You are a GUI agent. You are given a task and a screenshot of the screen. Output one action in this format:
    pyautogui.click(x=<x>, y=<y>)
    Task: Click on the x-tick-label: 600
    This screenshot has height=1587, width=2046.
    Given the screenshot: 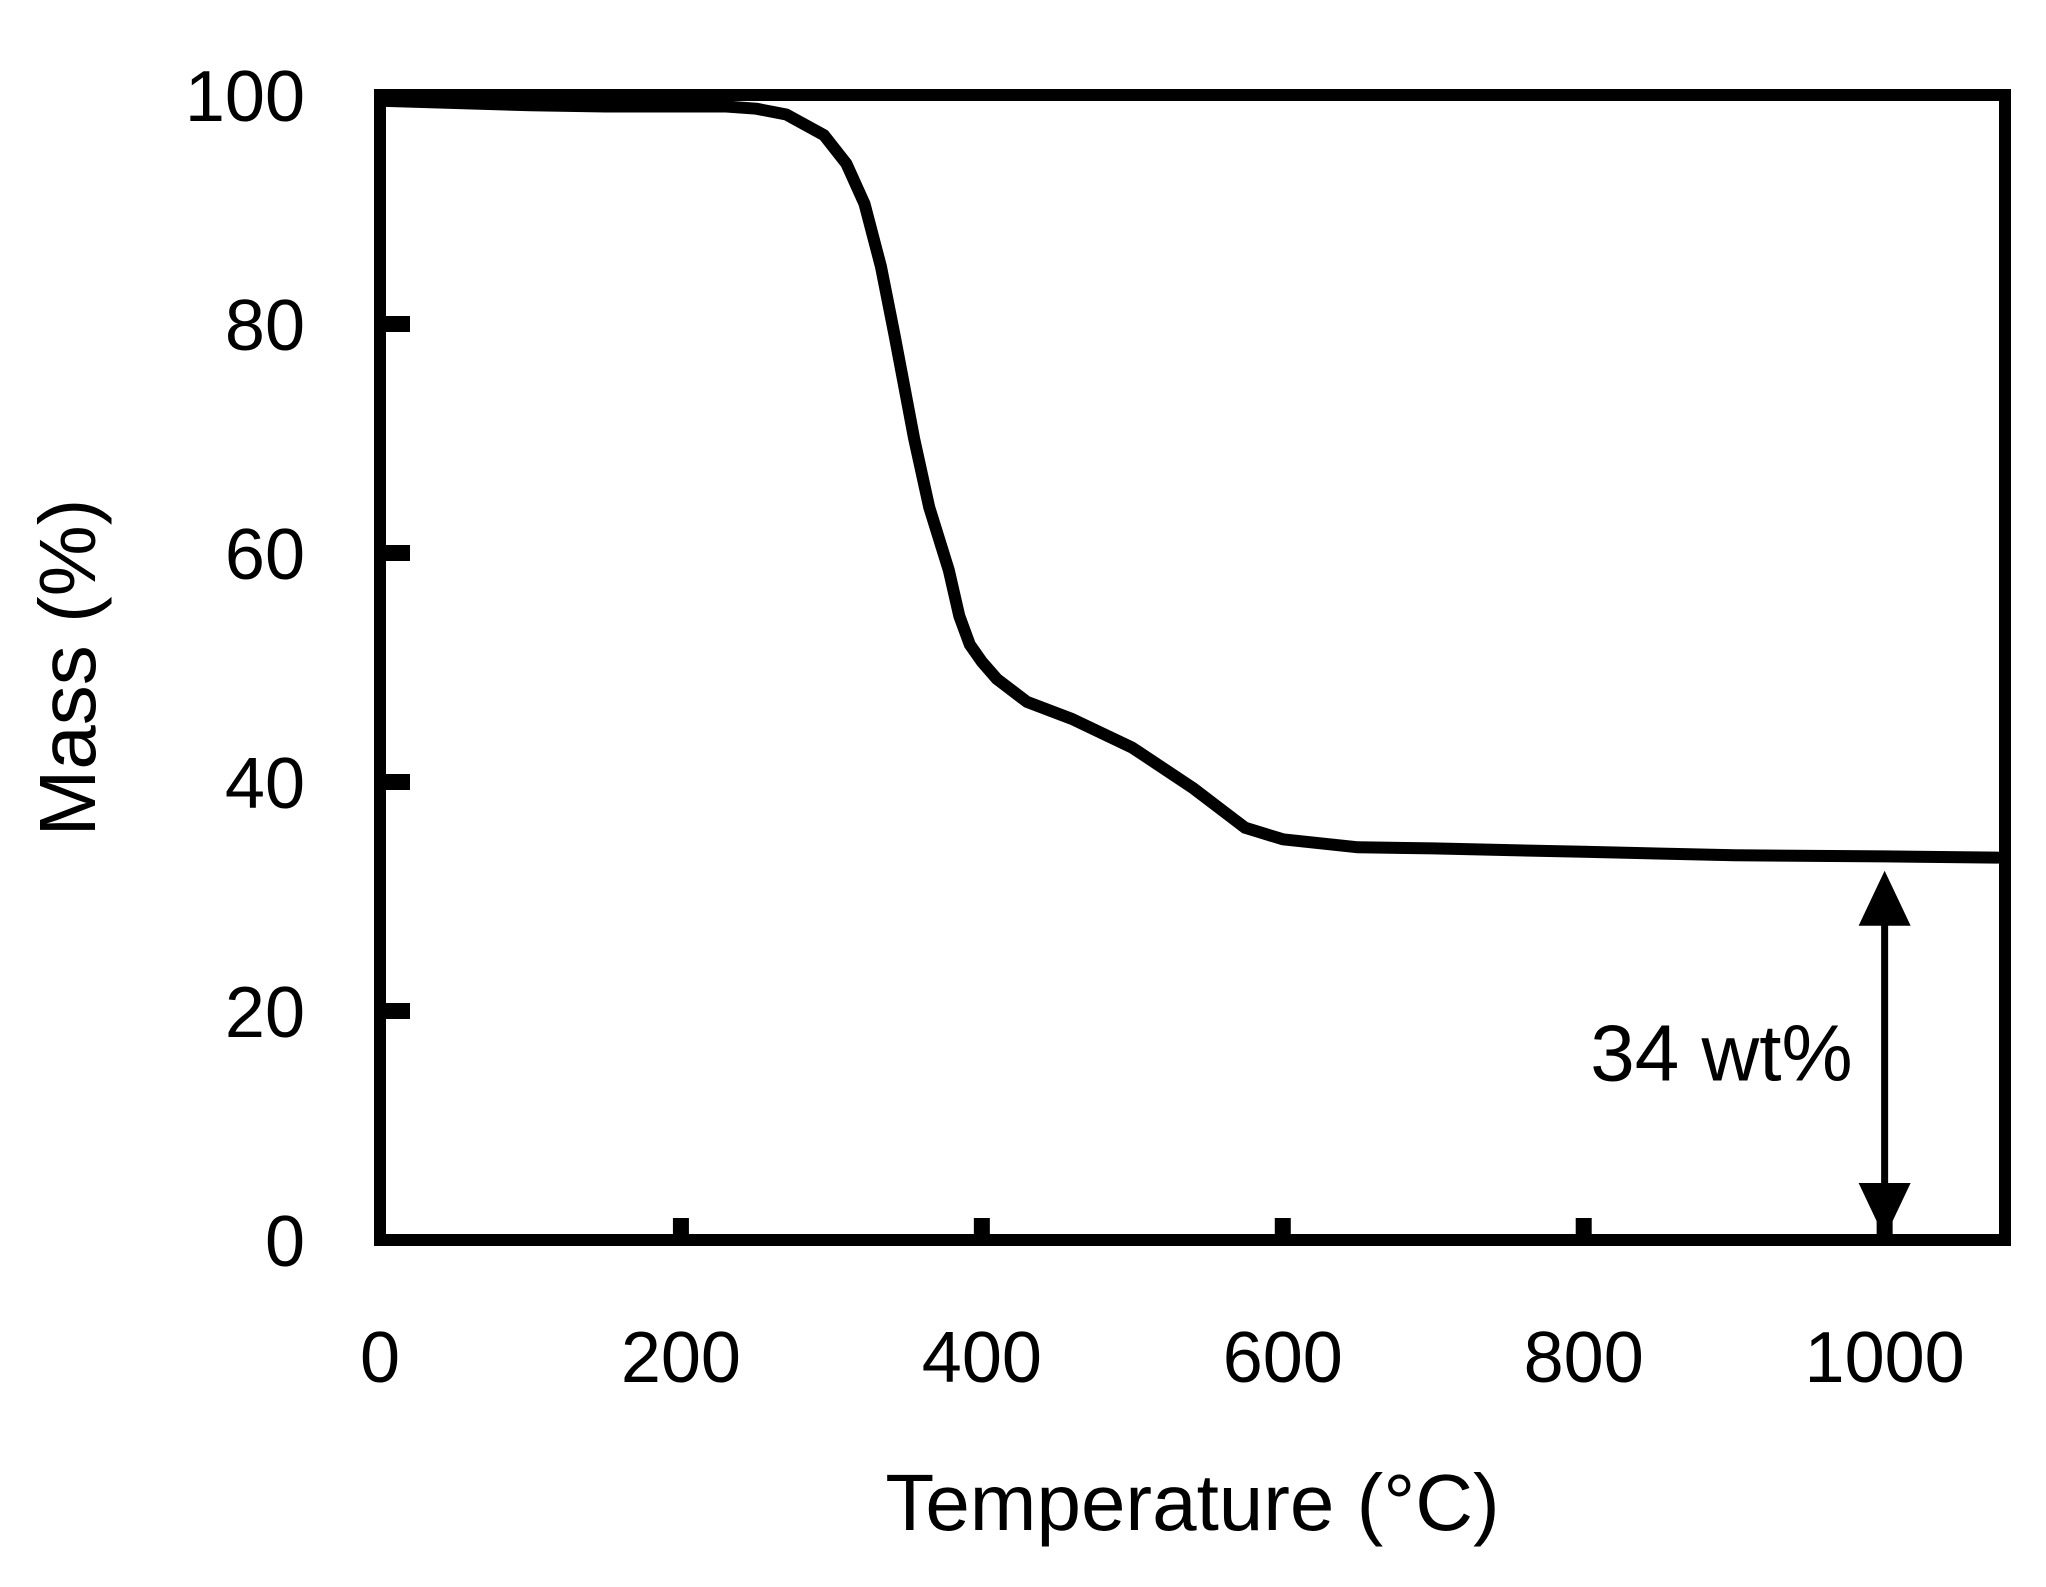 What is the action you would take?
    pyautogui.click(x=1283, y=1358)
    